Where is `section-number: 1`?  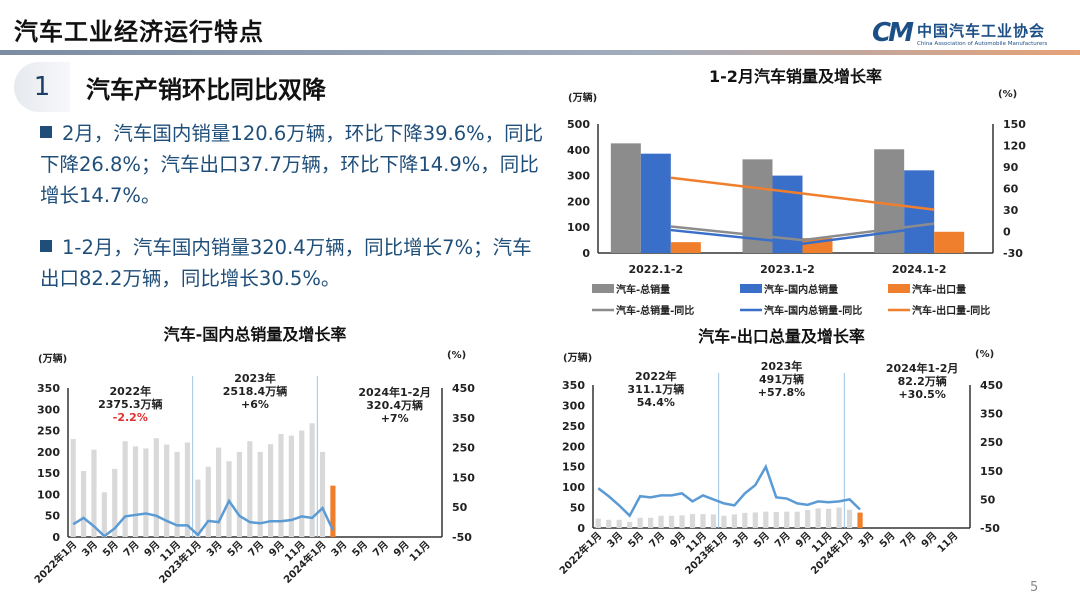
section-number: 1 is located at coordinates (42, 87).